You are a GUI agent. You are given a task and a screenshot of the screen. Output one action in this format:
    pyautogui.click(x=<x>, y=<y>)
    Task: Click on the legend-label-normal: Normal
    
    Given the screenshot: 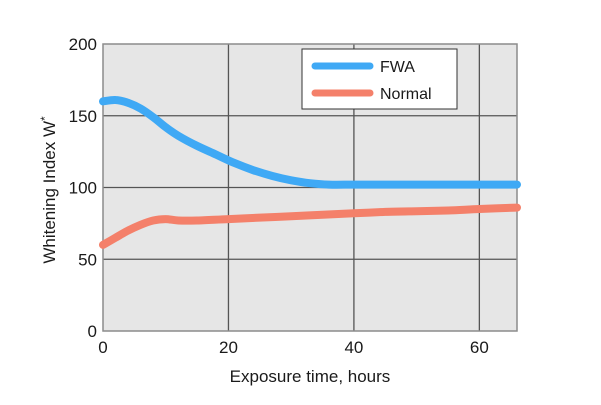 What is the action you would take?
    pyautogui.click(x=406, y=94)
    